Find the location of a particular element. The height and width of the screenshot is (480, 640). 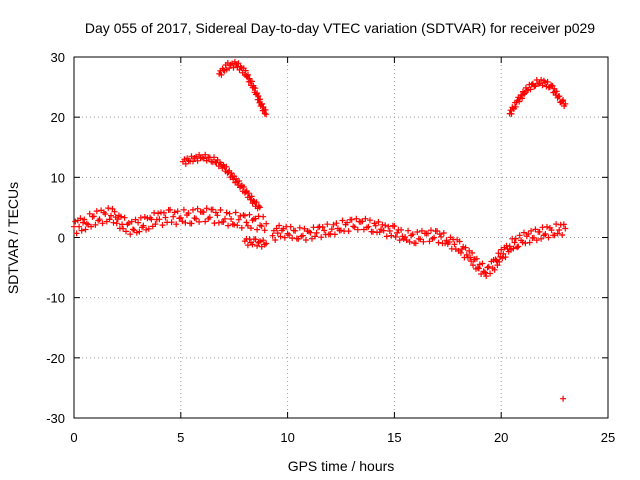

x-tick-label: 0 is located at coordinates (73, 437).